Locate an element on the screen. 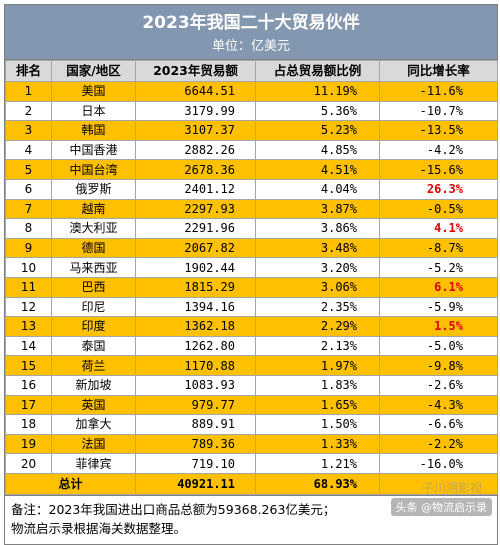 This screenshot has width=500, height=545. country-cell: 泰国 is located at coordinates (94, 346).